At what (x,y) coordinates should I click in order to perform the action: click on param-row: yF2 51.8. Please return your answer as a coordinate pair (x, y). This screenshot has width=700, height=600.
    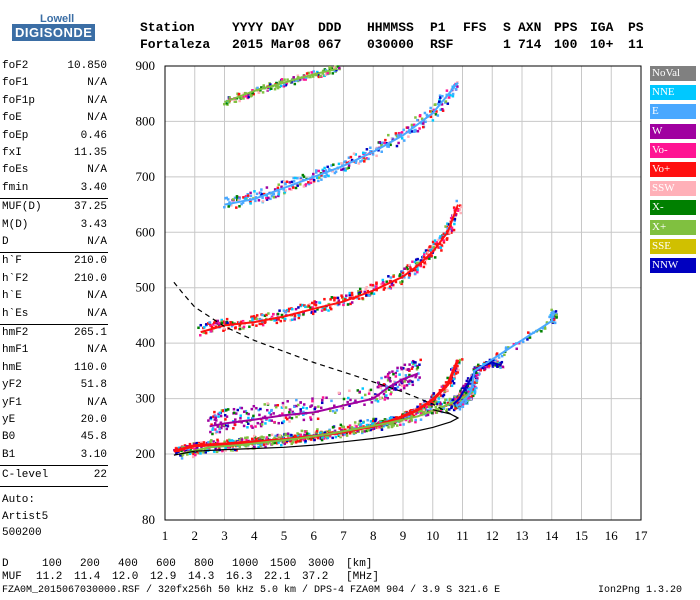
    Looking at the image, I should click on (54, 387).